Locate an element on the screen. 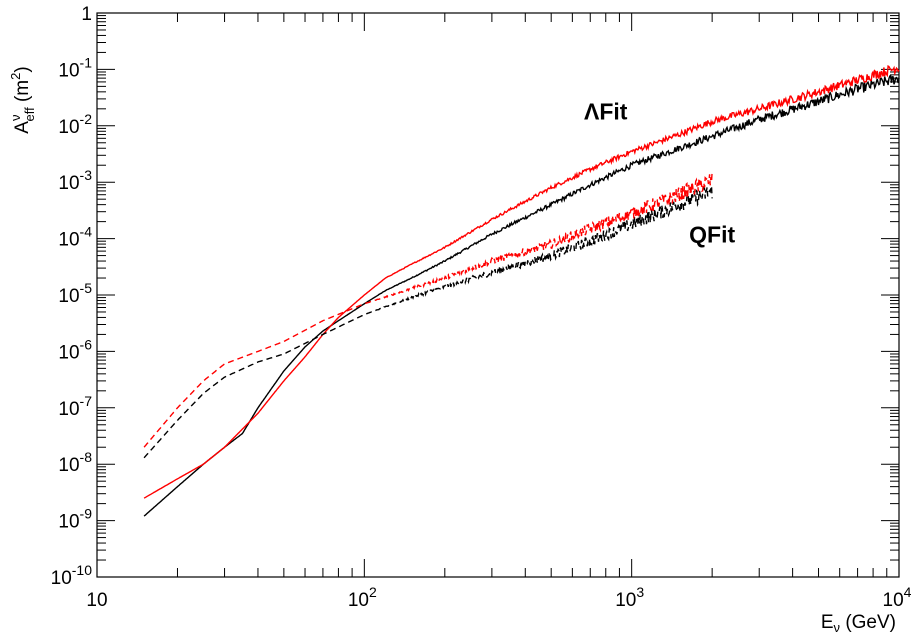 Image resolution: width=919 pixels, height=641 pixels. y-tick-label: 10⁻⁶ is located at coordinates (75, 349).